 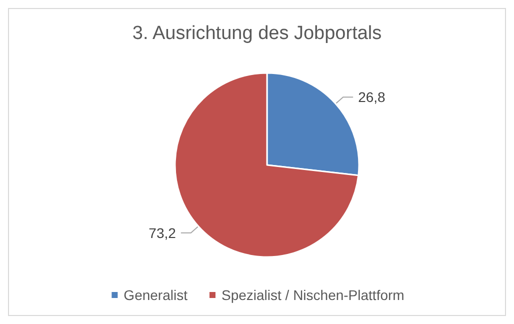 I want to click on chart-title: 3. Ausrichtung des Jobportals, so click(x=257, y=33).